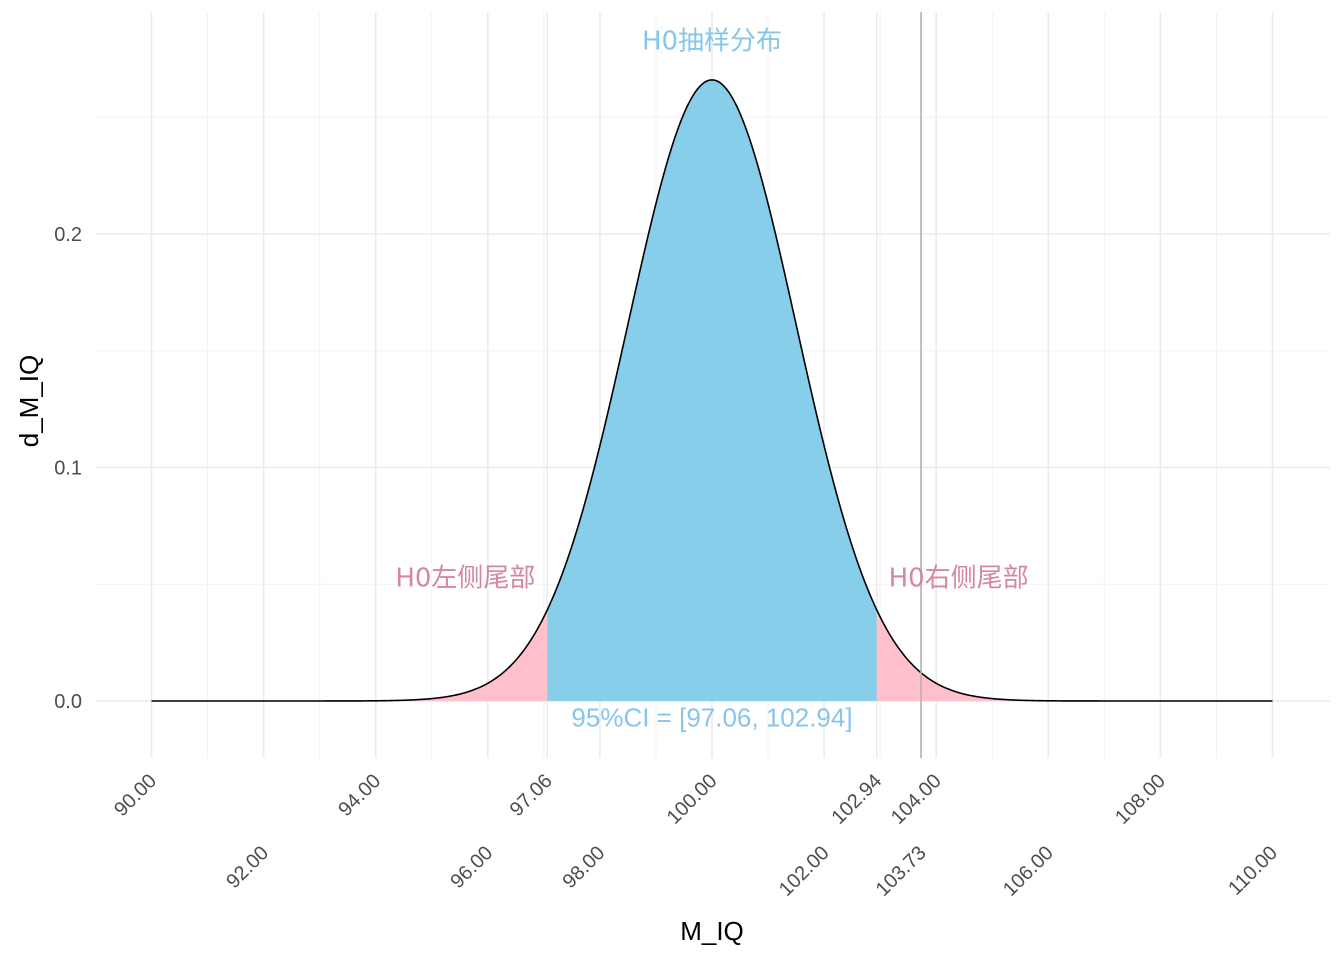  What do you see at coordinates (349, 655) in the screenshot?
I see `area-left-tail` at bounding box center [349, 655].